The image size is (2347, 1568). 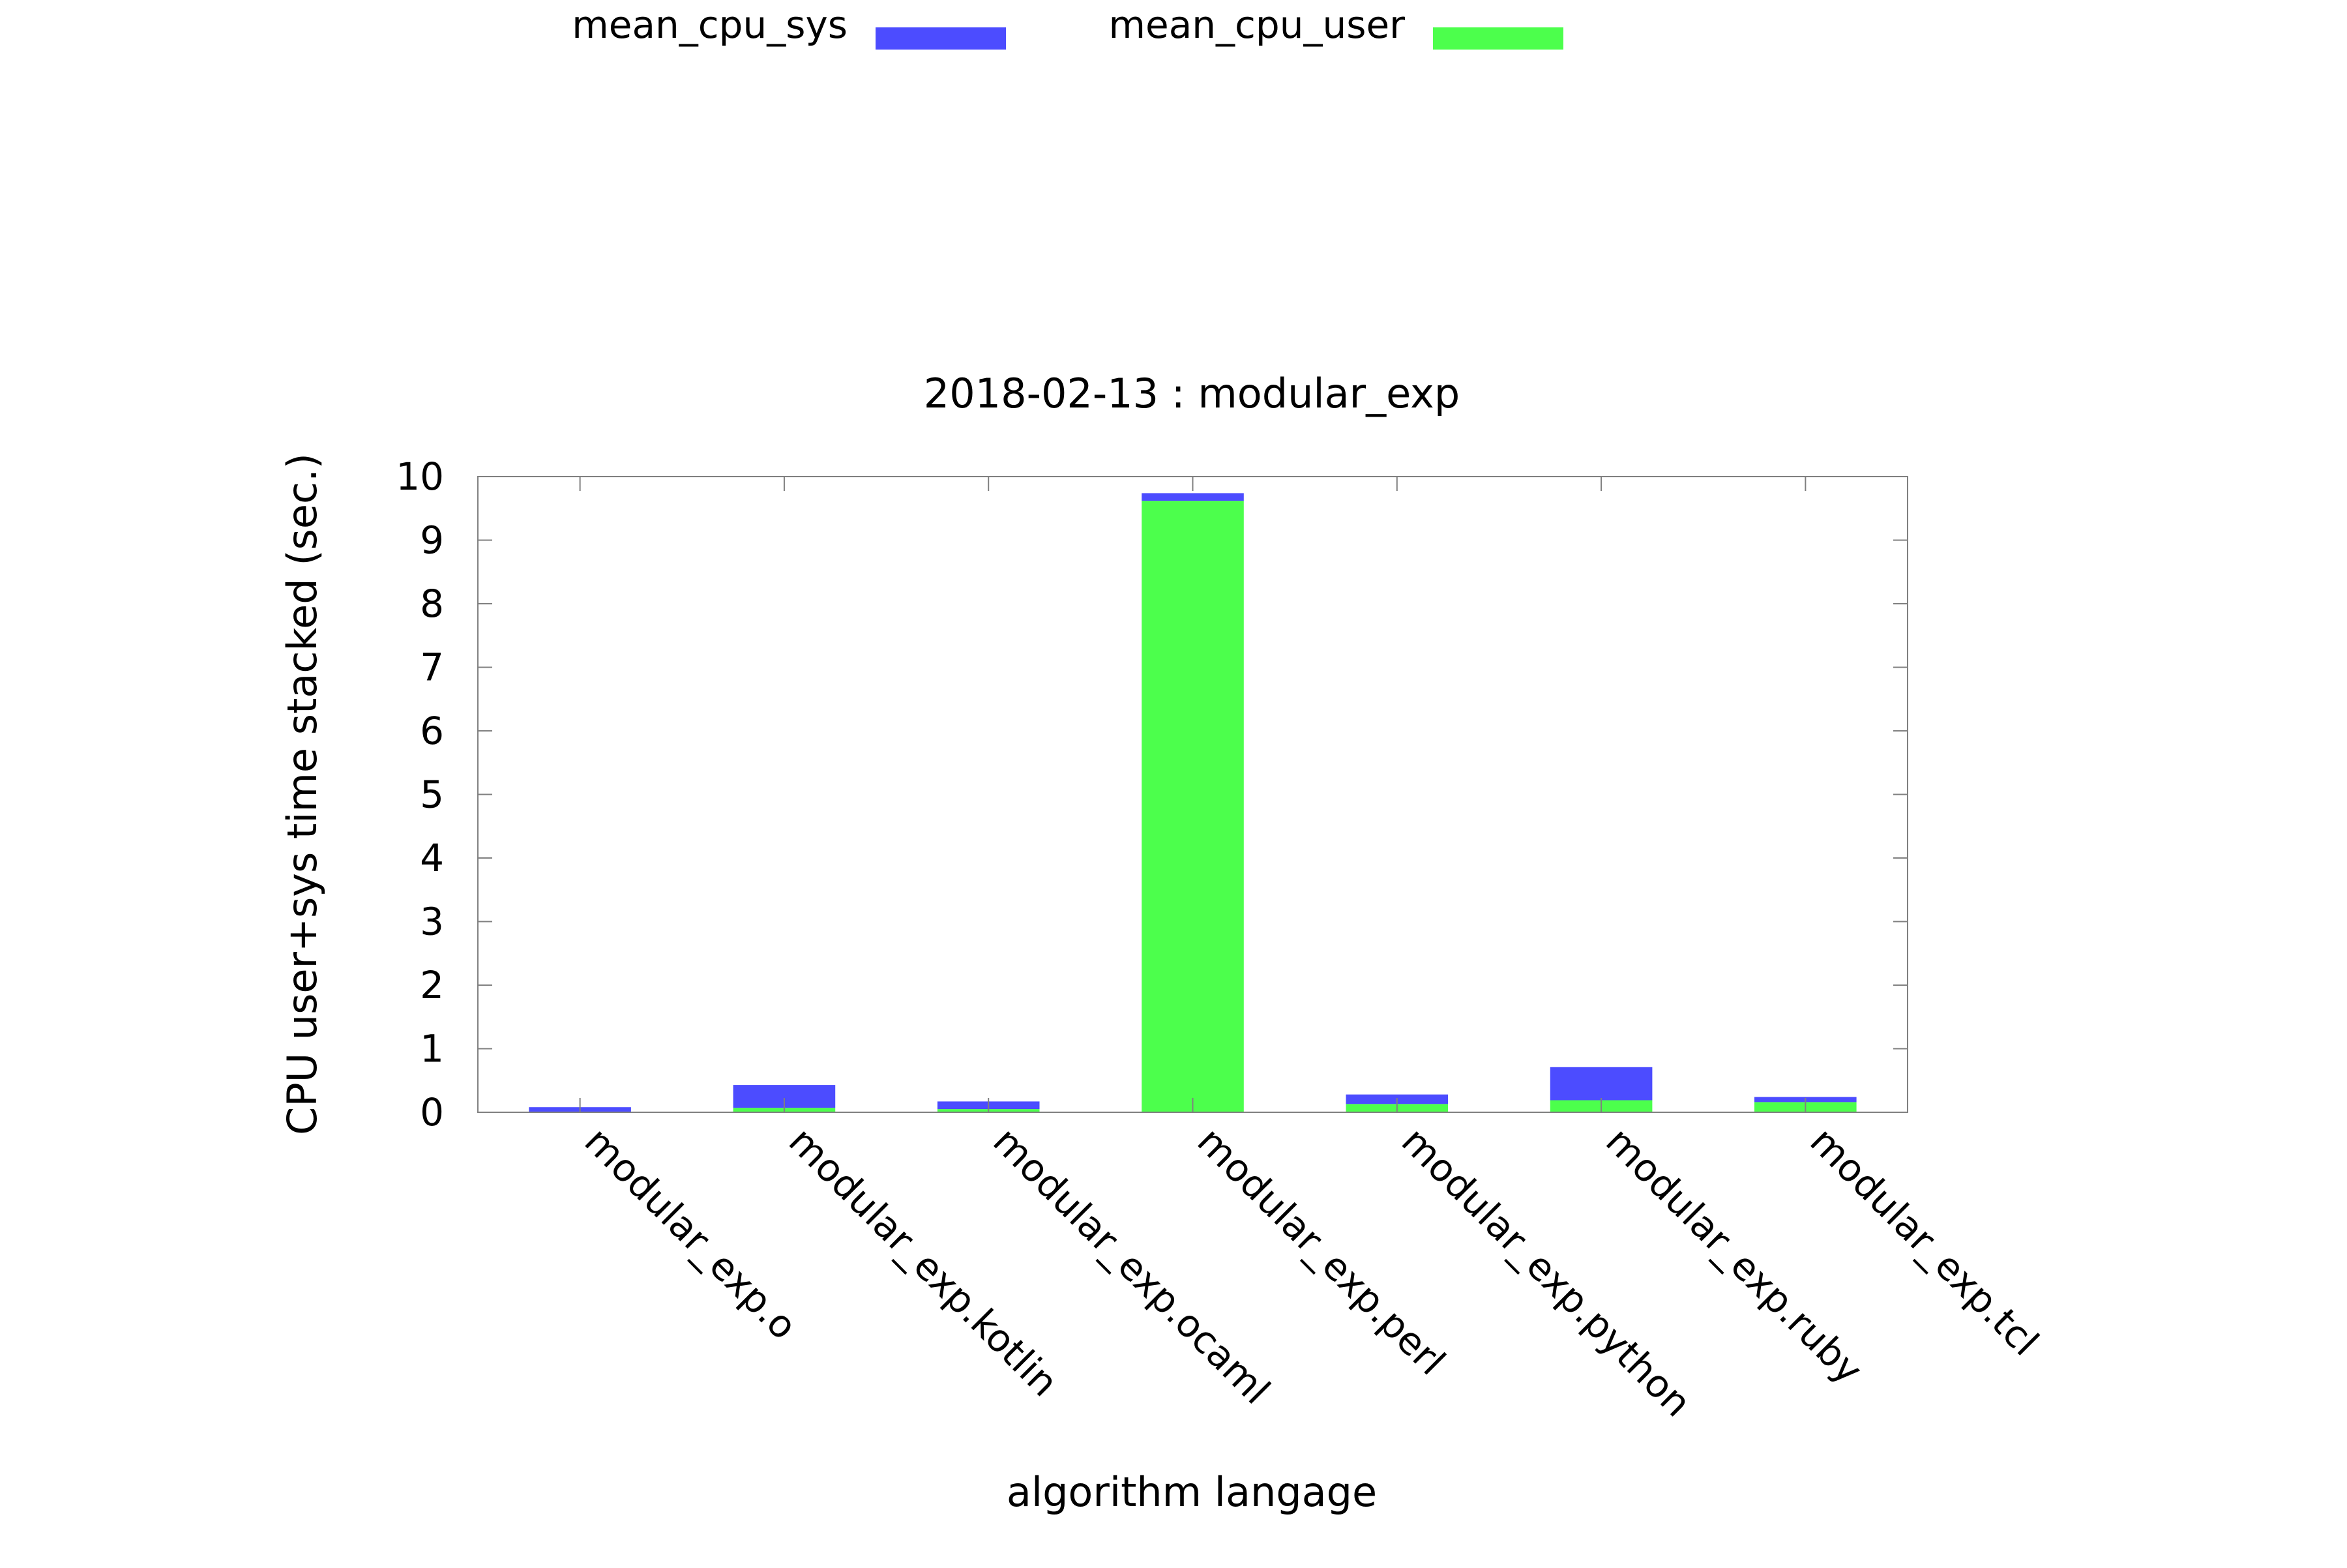 I want to click on bar-mean-cpu-sys-modular-exp-perl, so click(x=1193, y=497).